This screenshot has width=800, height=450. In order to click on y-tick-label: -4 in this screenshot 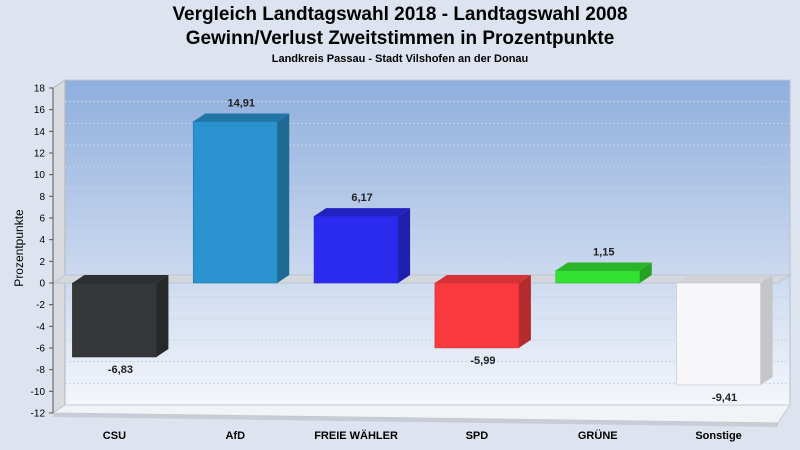, I will do `click(40, 327)`.